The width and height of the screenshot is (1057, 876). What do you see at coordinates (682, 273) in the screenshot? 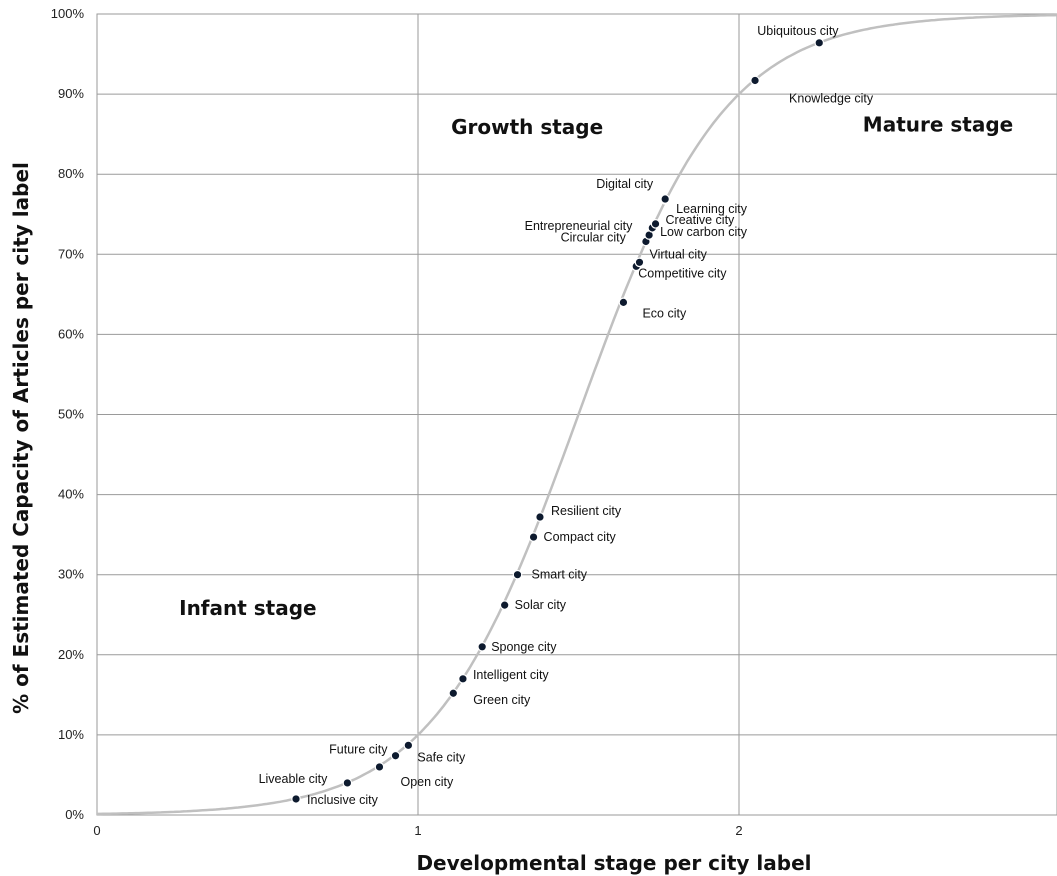
I see `point-label: Competitive city` at bounding box center [682, 273].